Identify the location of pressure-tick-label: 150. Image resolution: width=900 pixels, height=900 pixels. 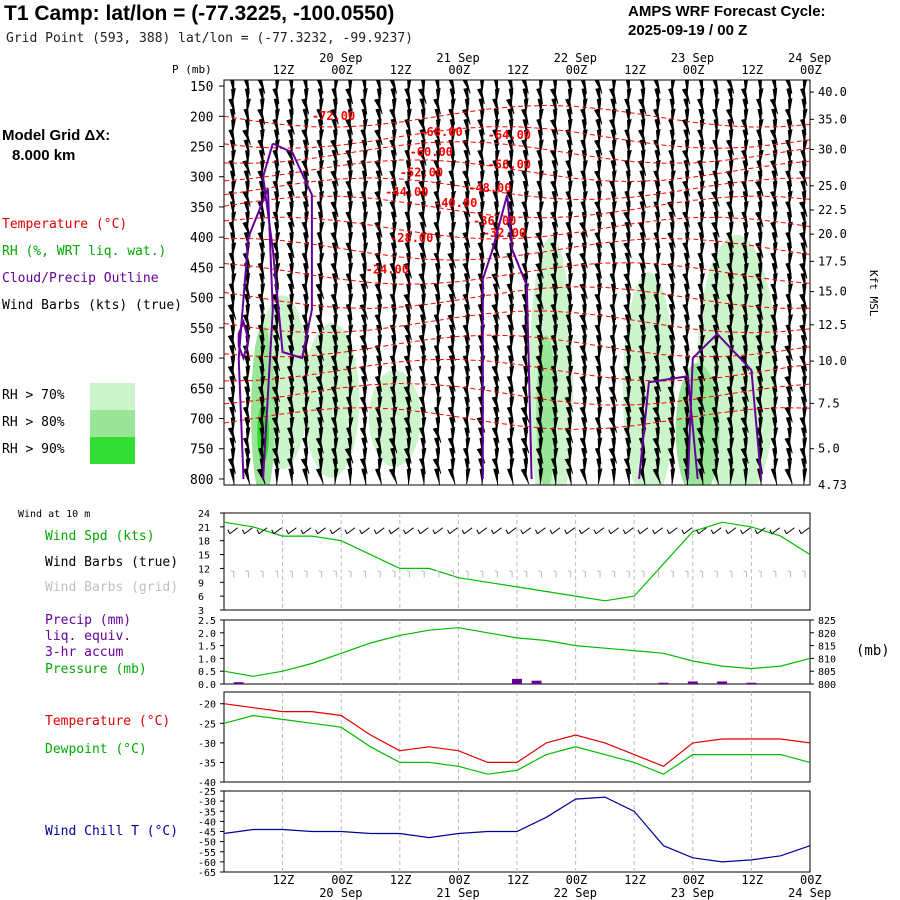
(201, 87).